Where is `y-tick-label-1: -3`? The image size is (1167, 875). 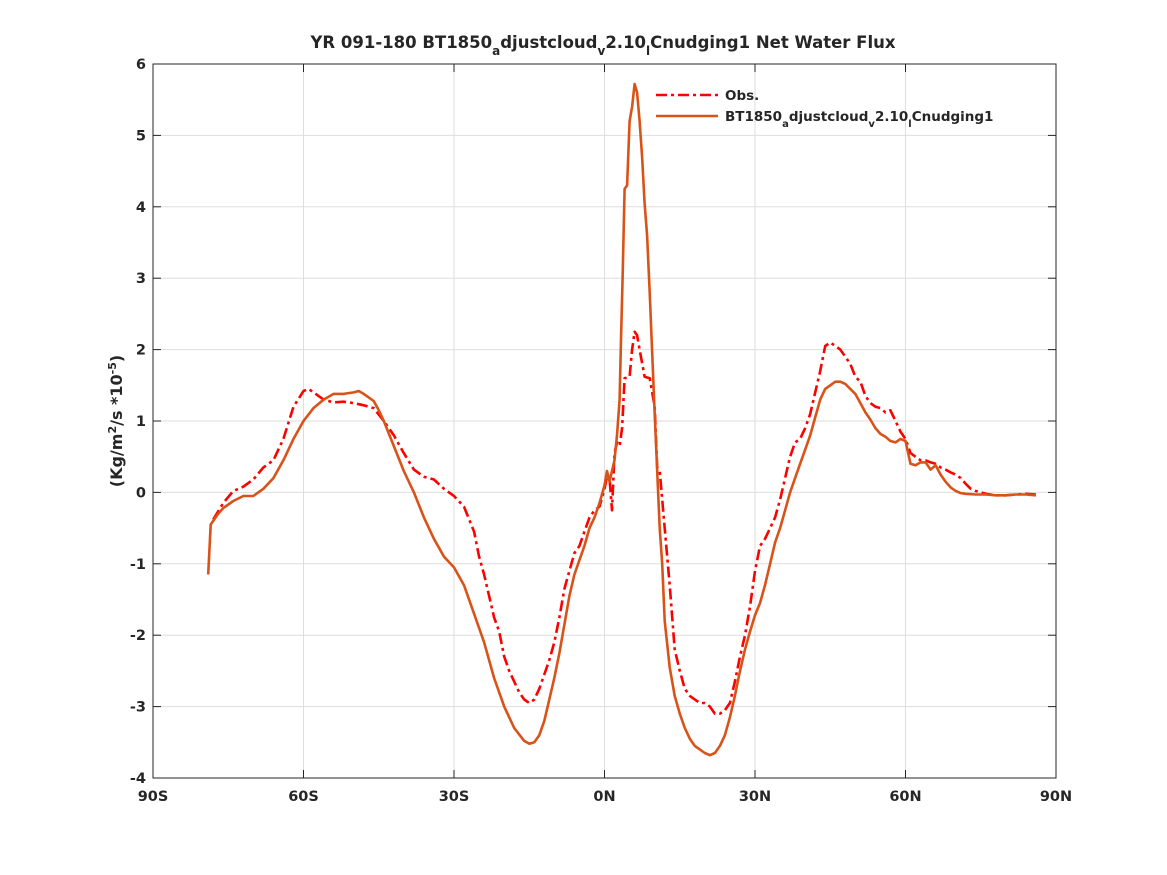 y-tick-label-1: -3 is located at coordinates (138, 708).